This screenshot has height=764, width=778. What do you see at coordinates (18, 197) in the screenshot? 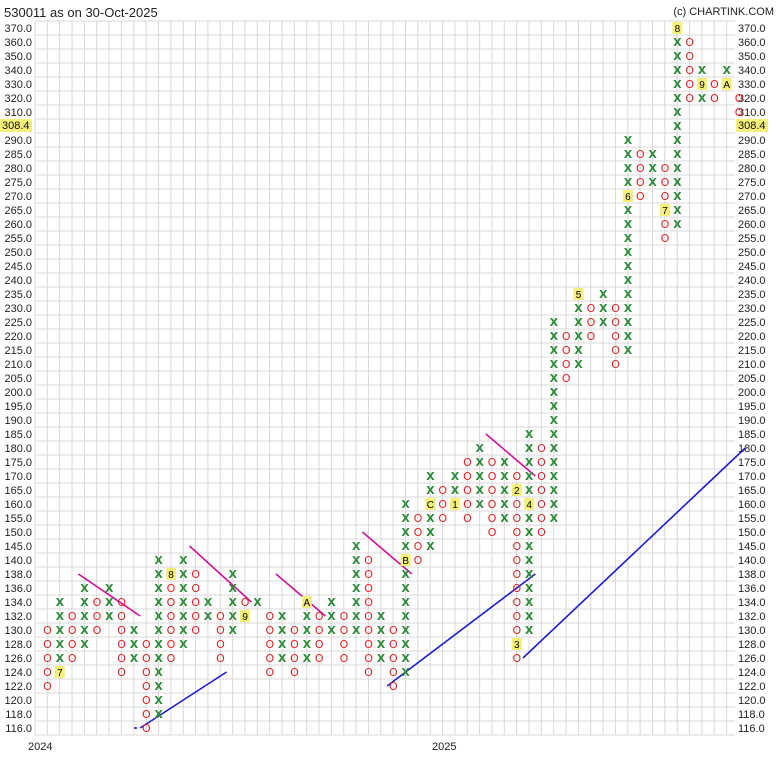
I see `y-tick-label: 270.0` at bounding box center [18, 197].